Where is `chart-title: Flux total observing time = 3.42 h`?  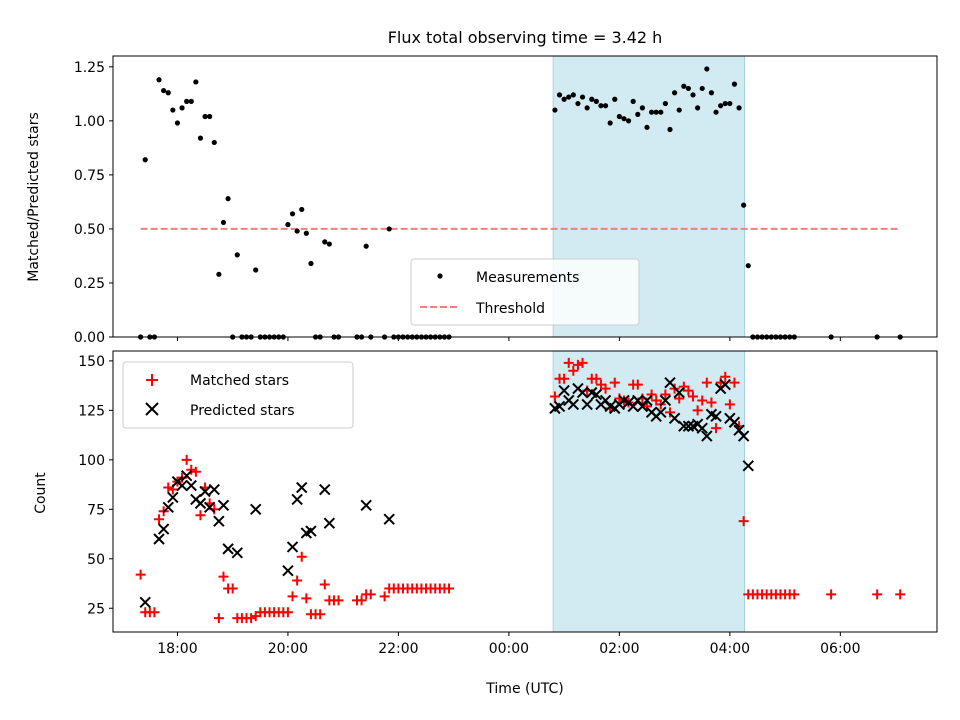
chart-title: Flux total observing time = 3.42 h is located at coordinates (525, 37).